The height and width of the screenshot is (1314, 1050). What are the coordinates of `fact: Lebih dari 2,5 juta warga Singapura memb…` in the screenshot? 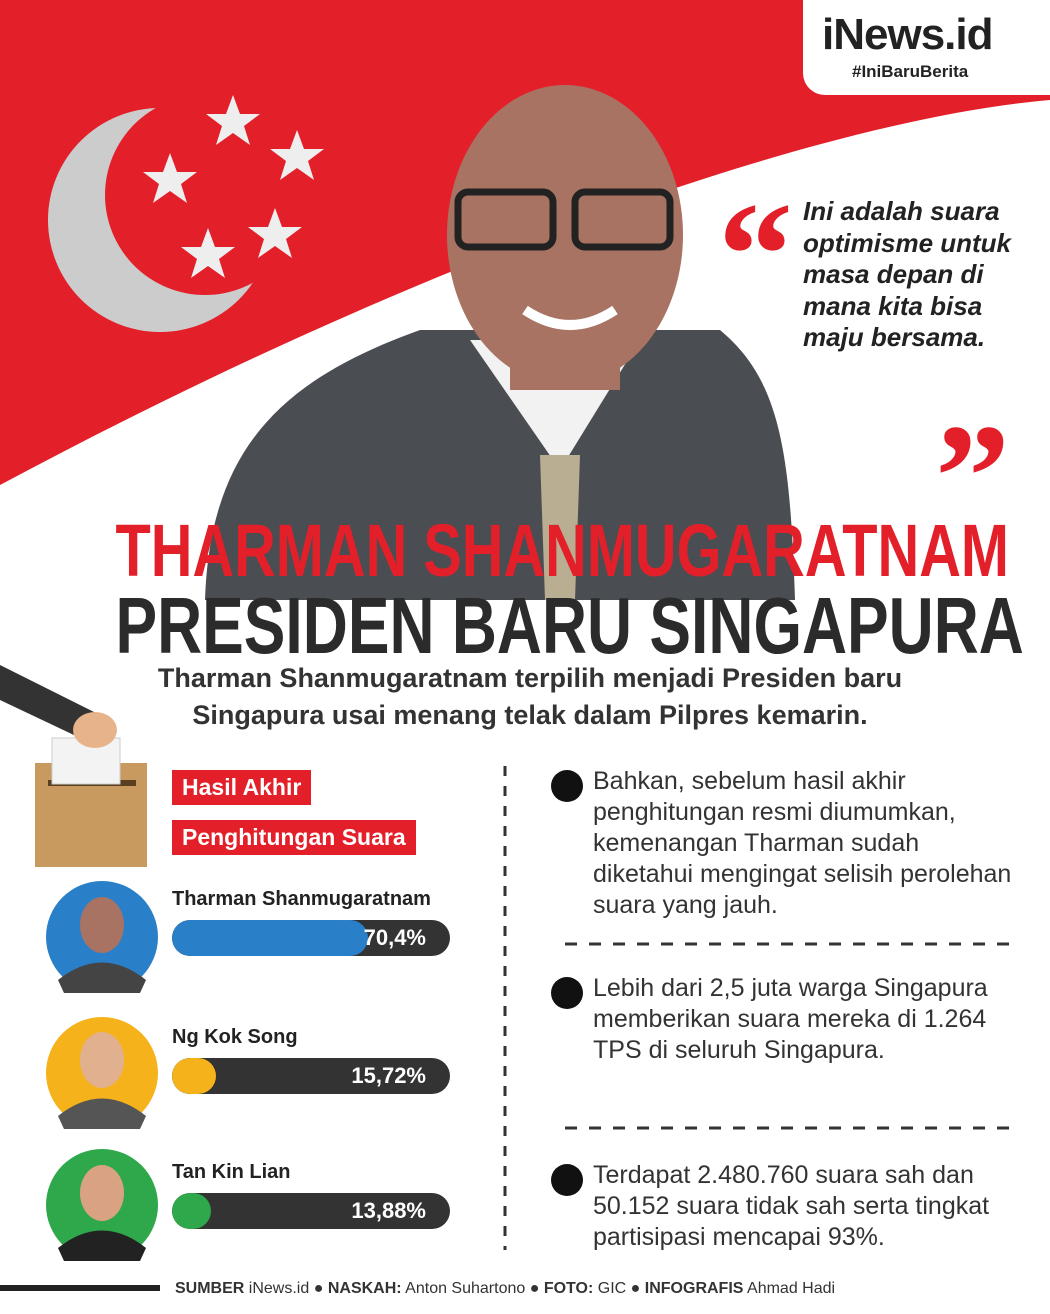 It's located at (790, 1019).